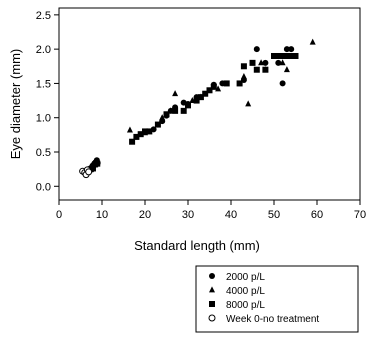 This screenshot has width=372, height=341. Describe the element at coordinates (274, 215) in the screenshot. I see `x-tick-label: 50` at that location.